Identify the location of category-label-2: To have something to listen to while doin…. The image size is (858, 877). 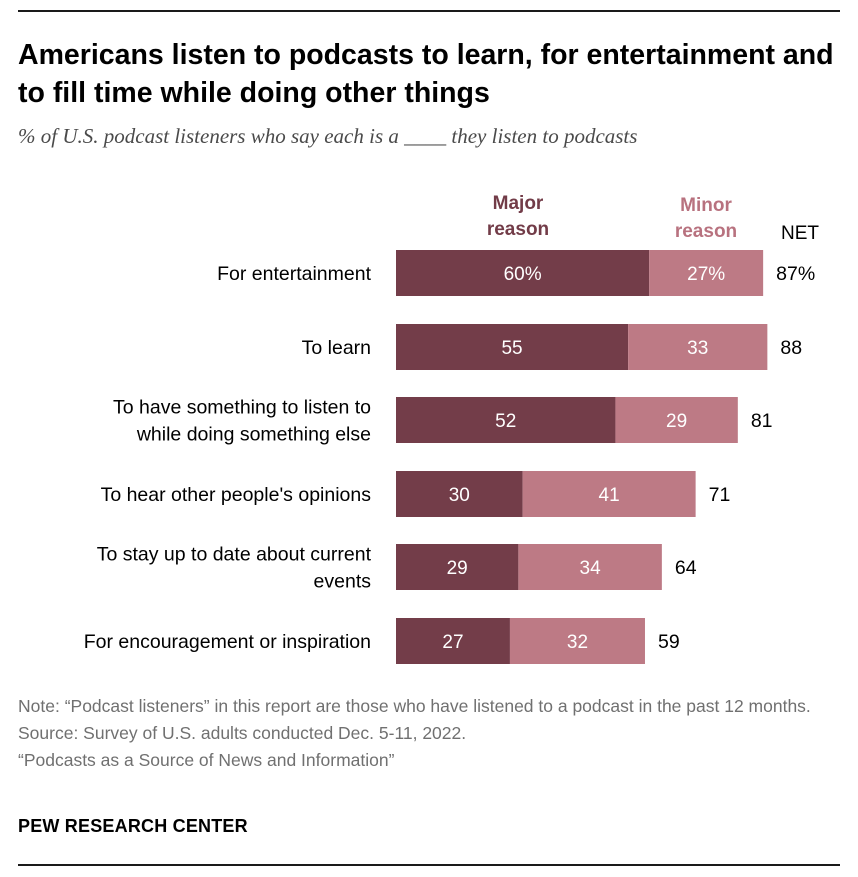
(242, 421).